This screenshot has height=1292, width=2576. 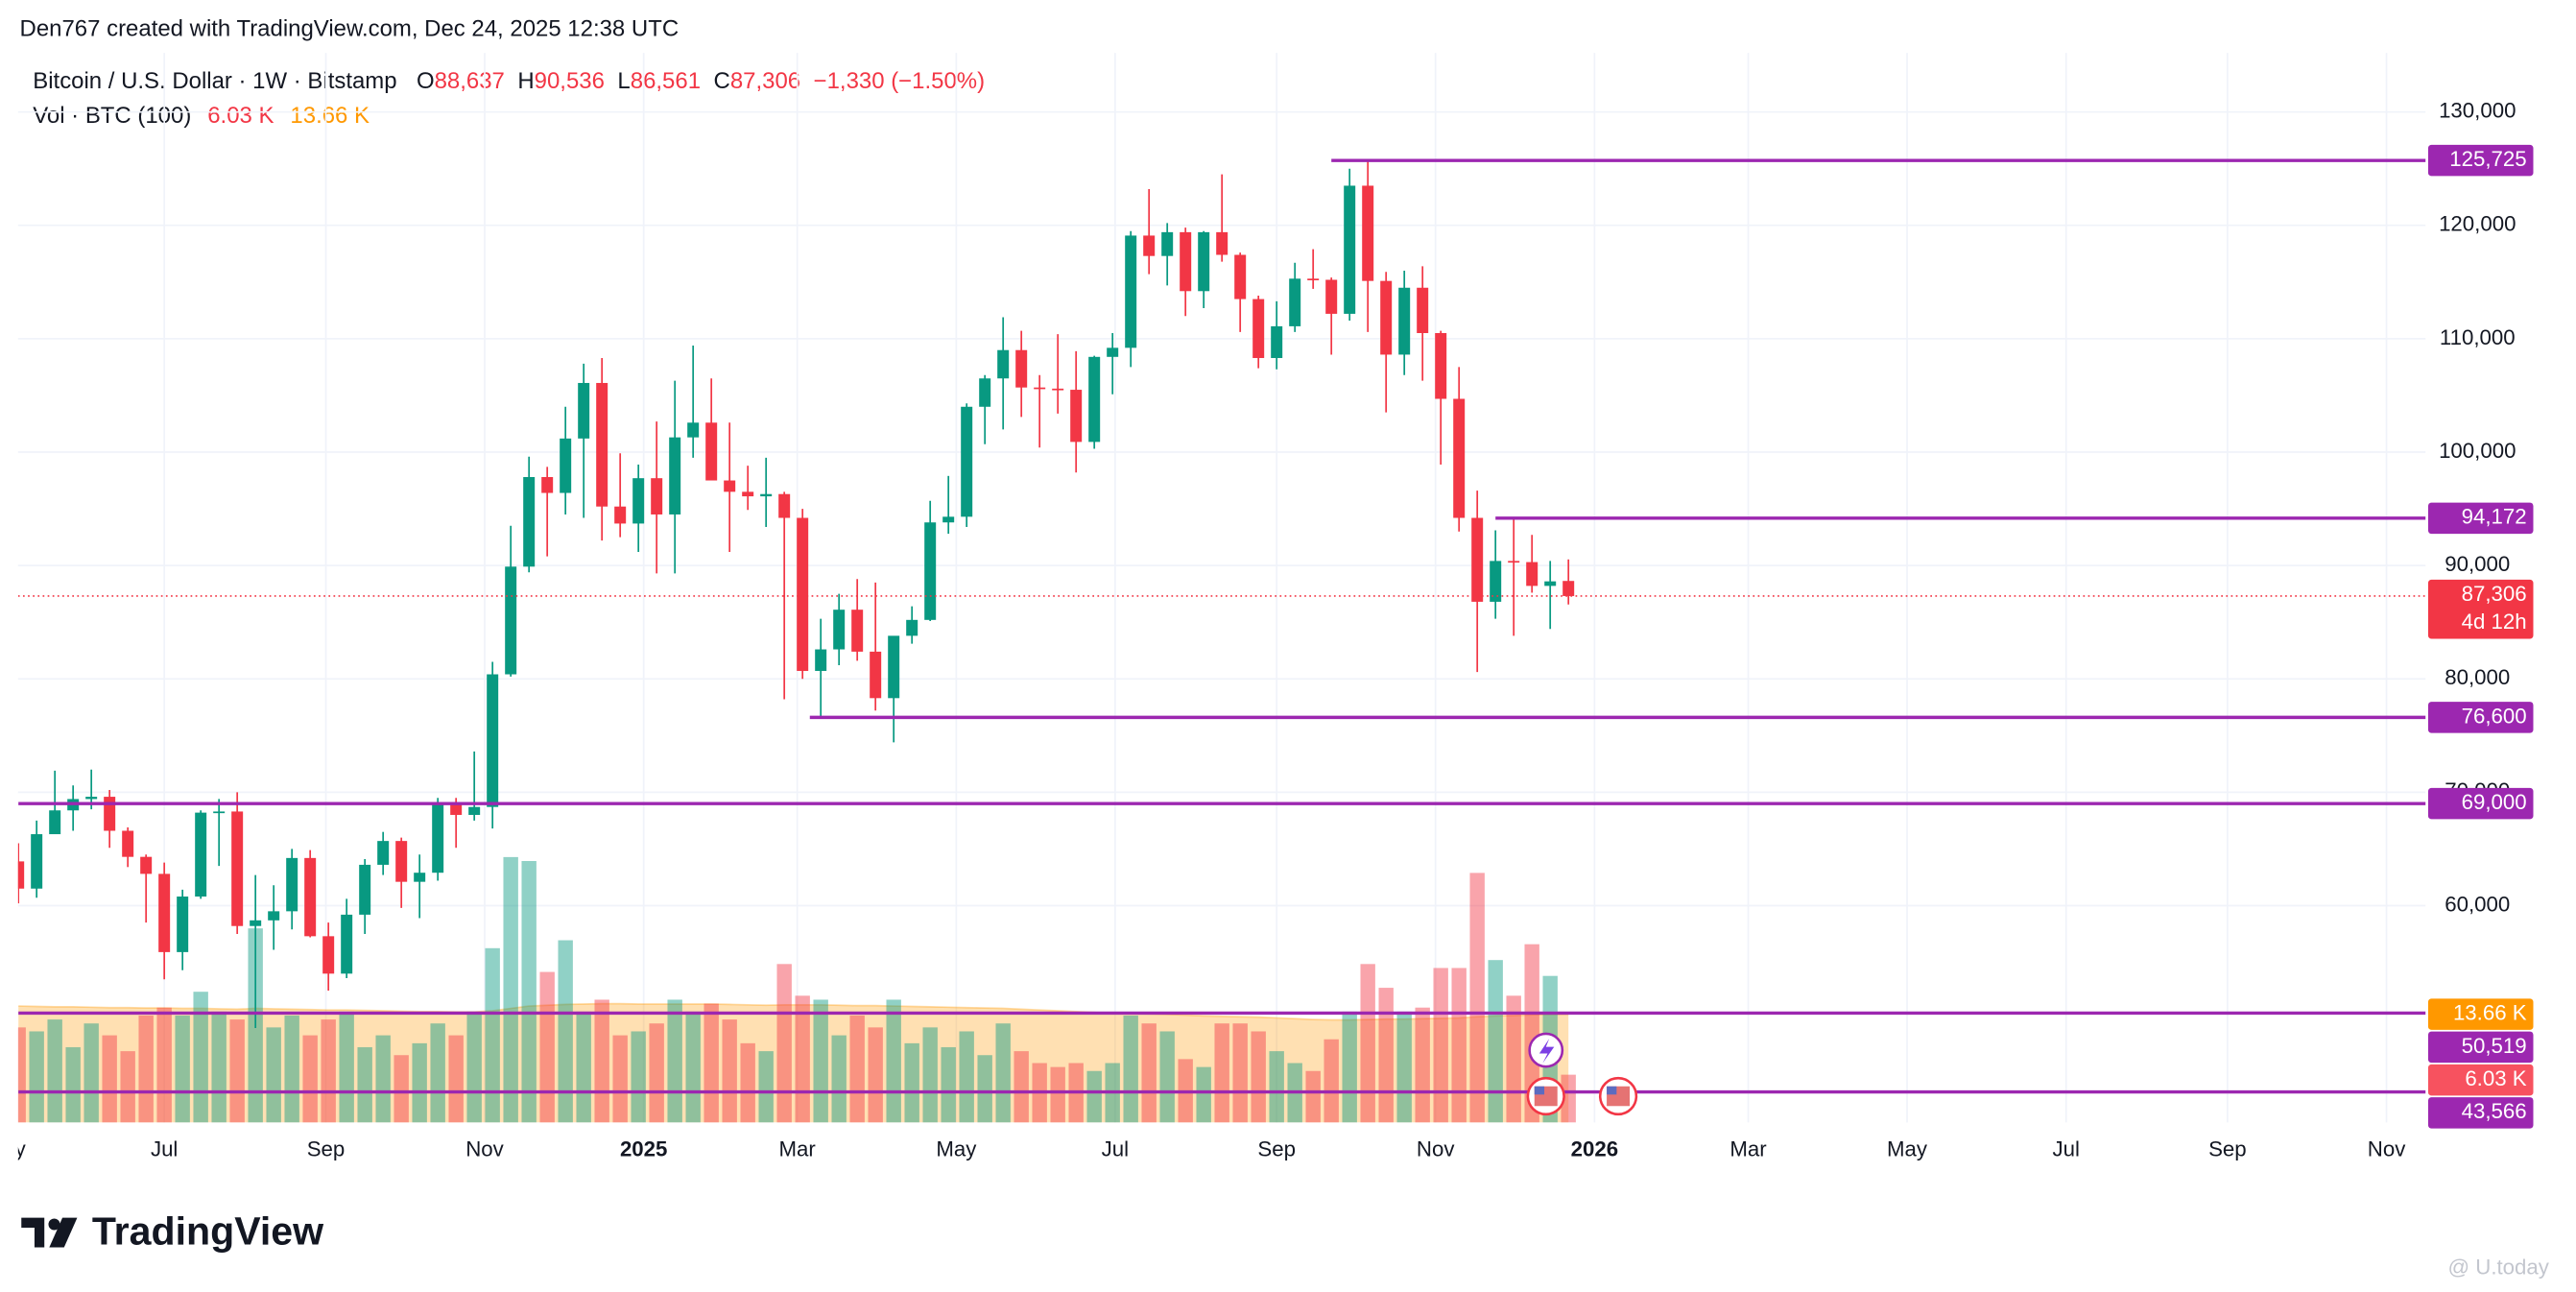 What do you see at coordinates (1748, 1148) in the screenshot?
I see `x-tick-label: Mar` at bounding box center [1748, 1148].